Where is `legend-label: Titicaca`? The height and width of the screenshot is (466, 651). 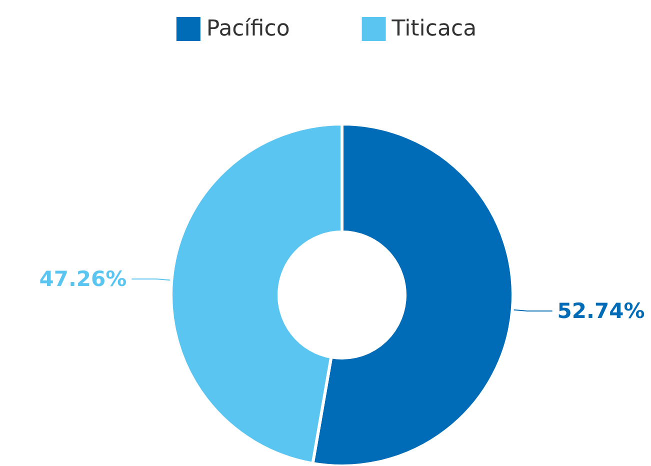
legend-label: Titicaca is located at coordinates (433, 29).